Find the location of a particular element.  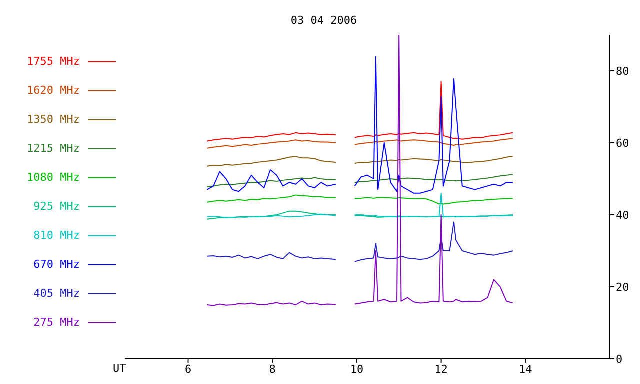

legend-label: 405 MHz is located at coordinates (56, 293).